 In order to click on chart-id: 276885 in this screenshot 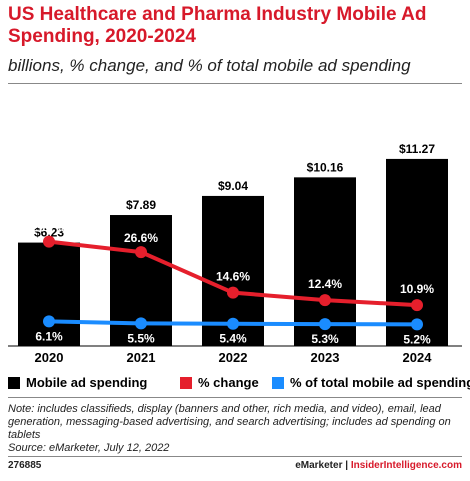, I will do `click(25, 465)`.